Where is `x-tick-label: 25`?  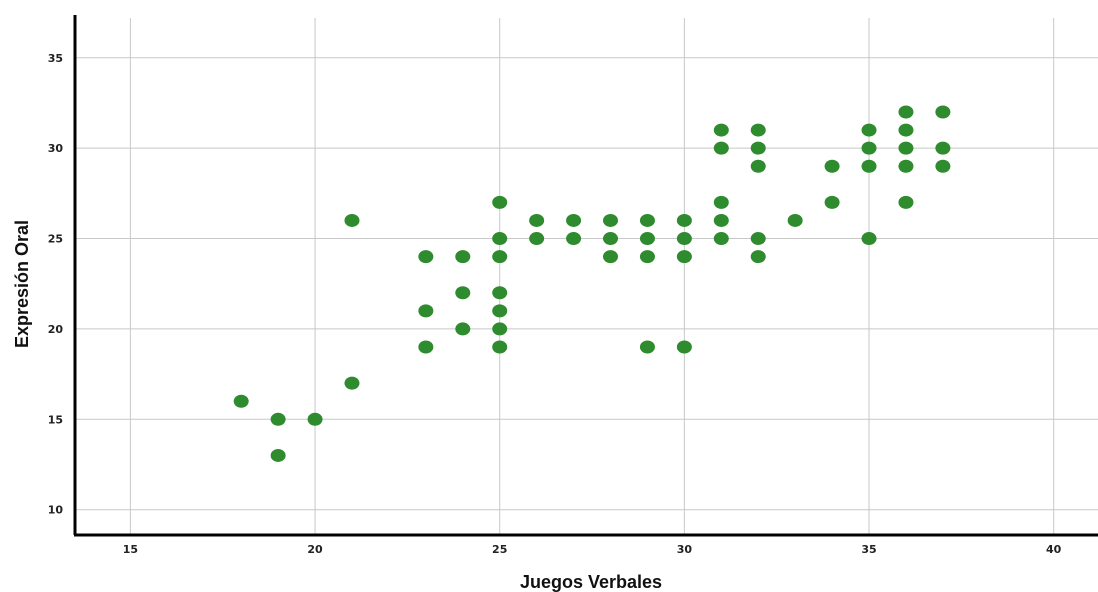 x-tick-label: 25 is located at coordinates (499, 549).